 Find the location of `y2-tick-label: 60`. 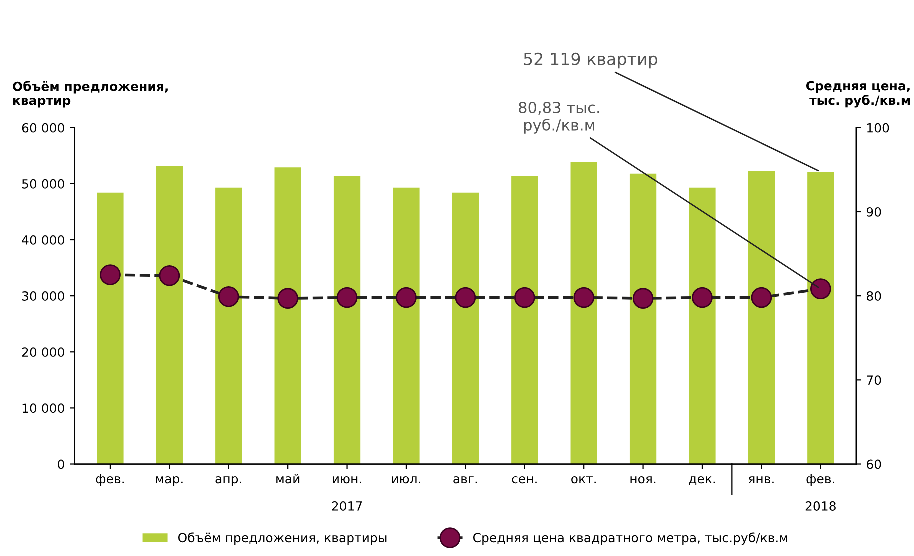

y2-tick-label: 60 is located at coordinates (874, 465).